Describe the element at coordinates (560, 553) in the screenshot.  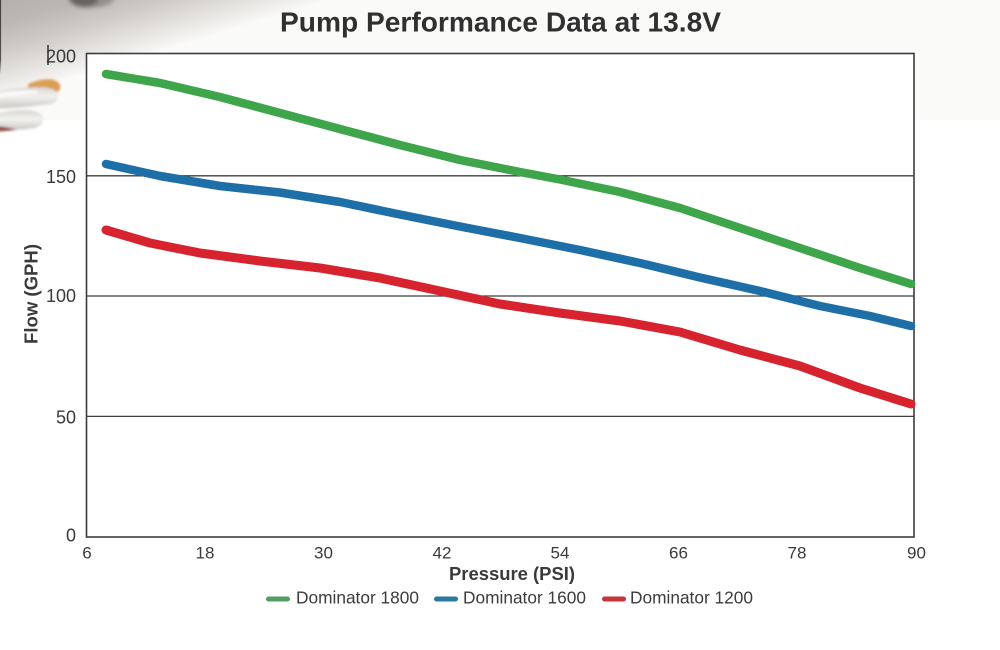
I see `svg-text: 54` at that location.